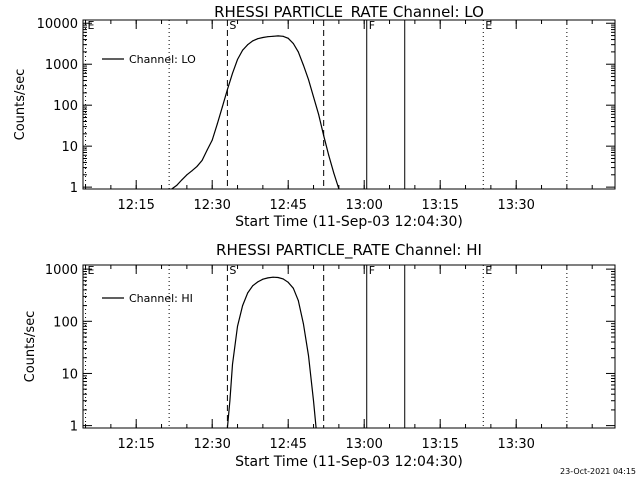 The image size is (640, 480). What do you see at coordinates (349, 250) in the screenshot?
I see `chart-title: RHESSI PARTICLE_RATE Channel: HI` at bounding box center [349, 250].